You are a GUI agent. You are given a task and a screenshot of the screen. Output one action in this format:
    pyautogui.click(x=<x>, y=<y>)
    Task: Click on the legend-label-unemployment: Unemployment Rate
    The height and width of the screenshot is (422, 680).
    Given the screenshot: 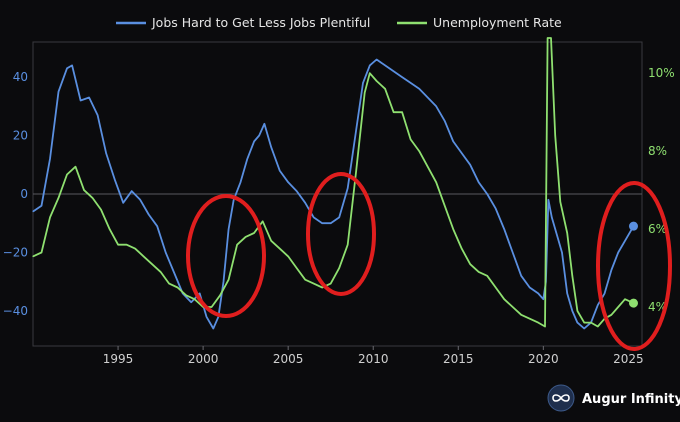 What is the action you would take?
    pyautogui.click(x=497, y=22)
    